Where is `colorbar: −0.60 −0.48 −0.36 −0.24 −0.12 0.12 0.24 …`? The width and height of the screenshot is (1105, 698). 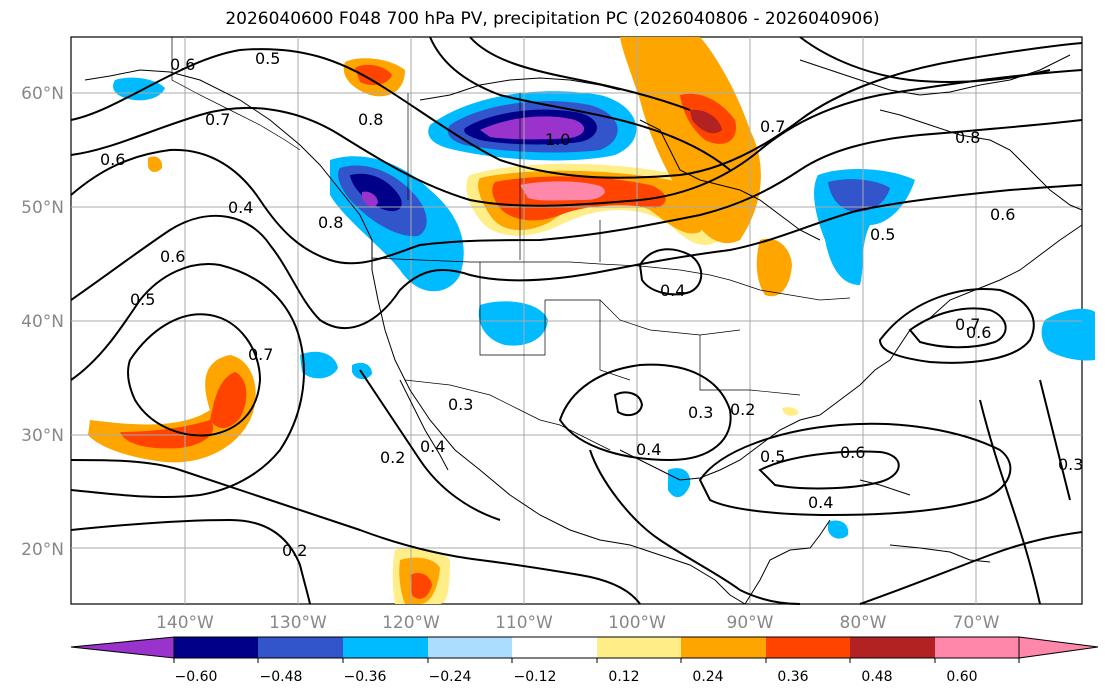 colorbar: −0.60 −0.48 −0.36 −0.24 −0.12 0.12 0.24 … is located at coordinates (584, 660).